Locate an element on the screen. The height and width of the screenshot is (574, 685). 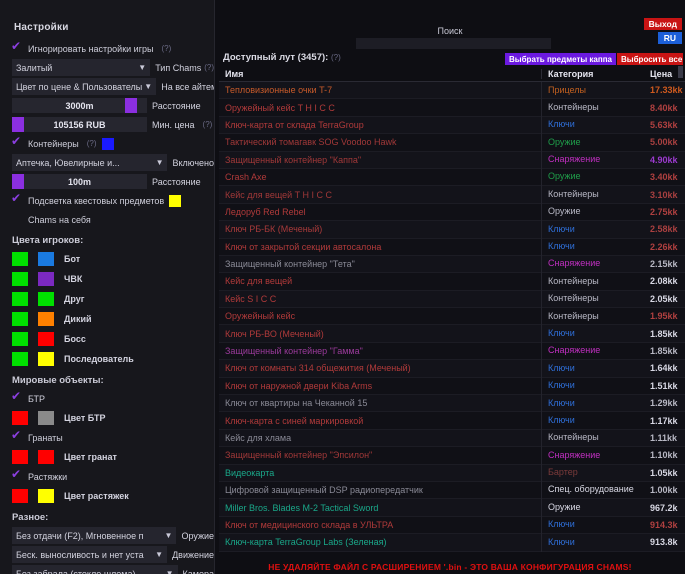
cell-item-name: Кейс S I C C is located at coordinates (251, 298).